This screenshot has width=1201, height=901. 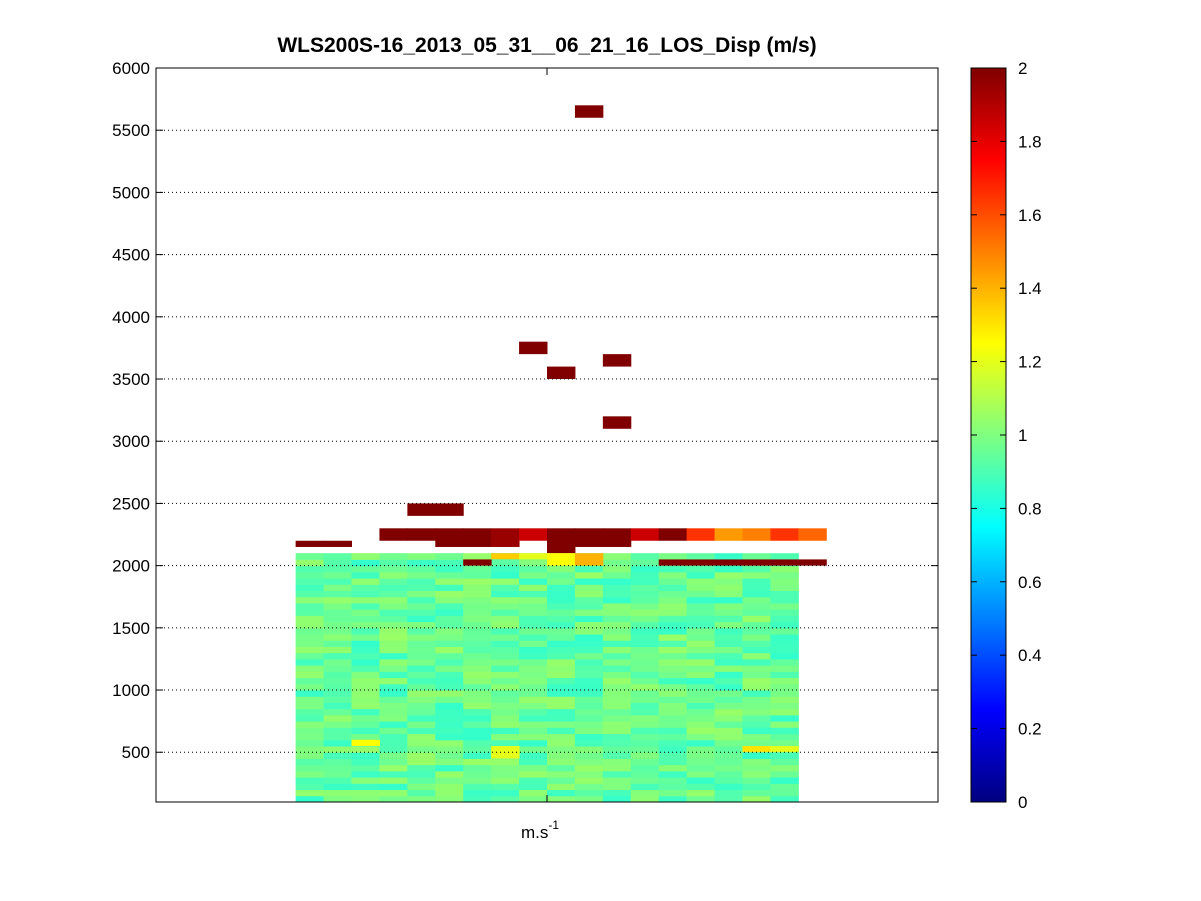 What do you see at coordinates (1030, 508) in the screenshot?
I see `colorbar-tick-label: 0.8` at bounding box center [1030, 508].